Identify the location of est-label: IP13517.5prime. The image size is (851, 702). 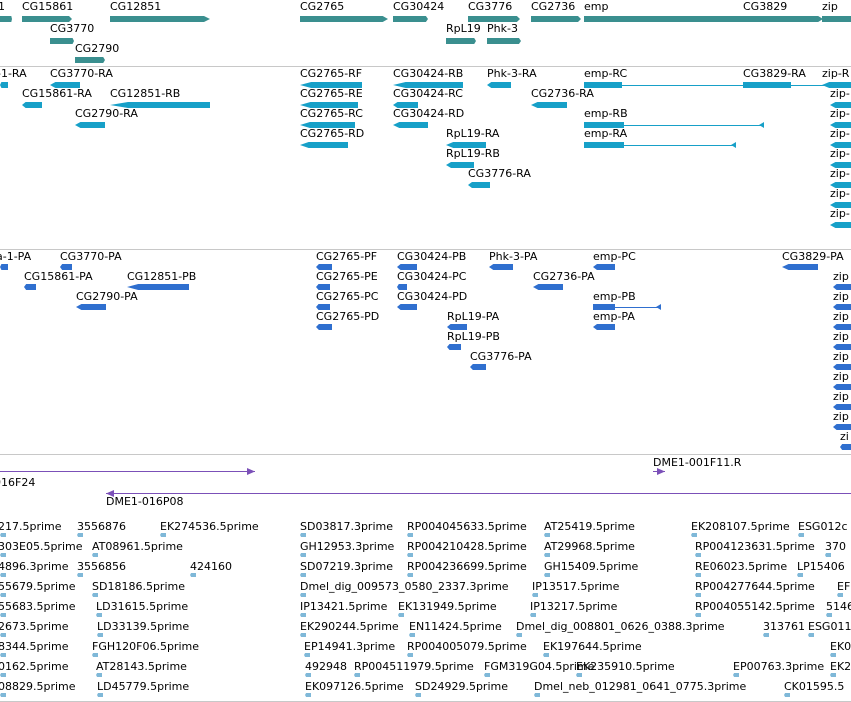
(576, 586).